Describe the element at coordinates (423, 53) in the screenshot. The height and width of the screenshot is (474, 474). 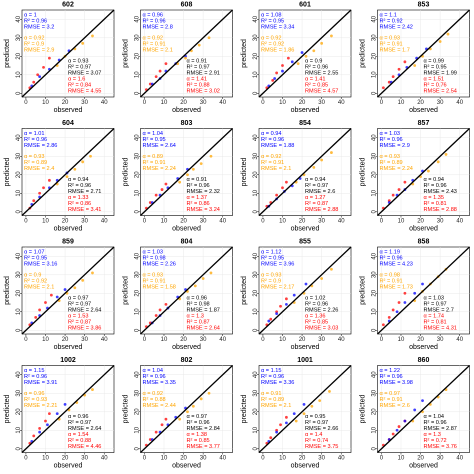
I see `identity-line` at that location.